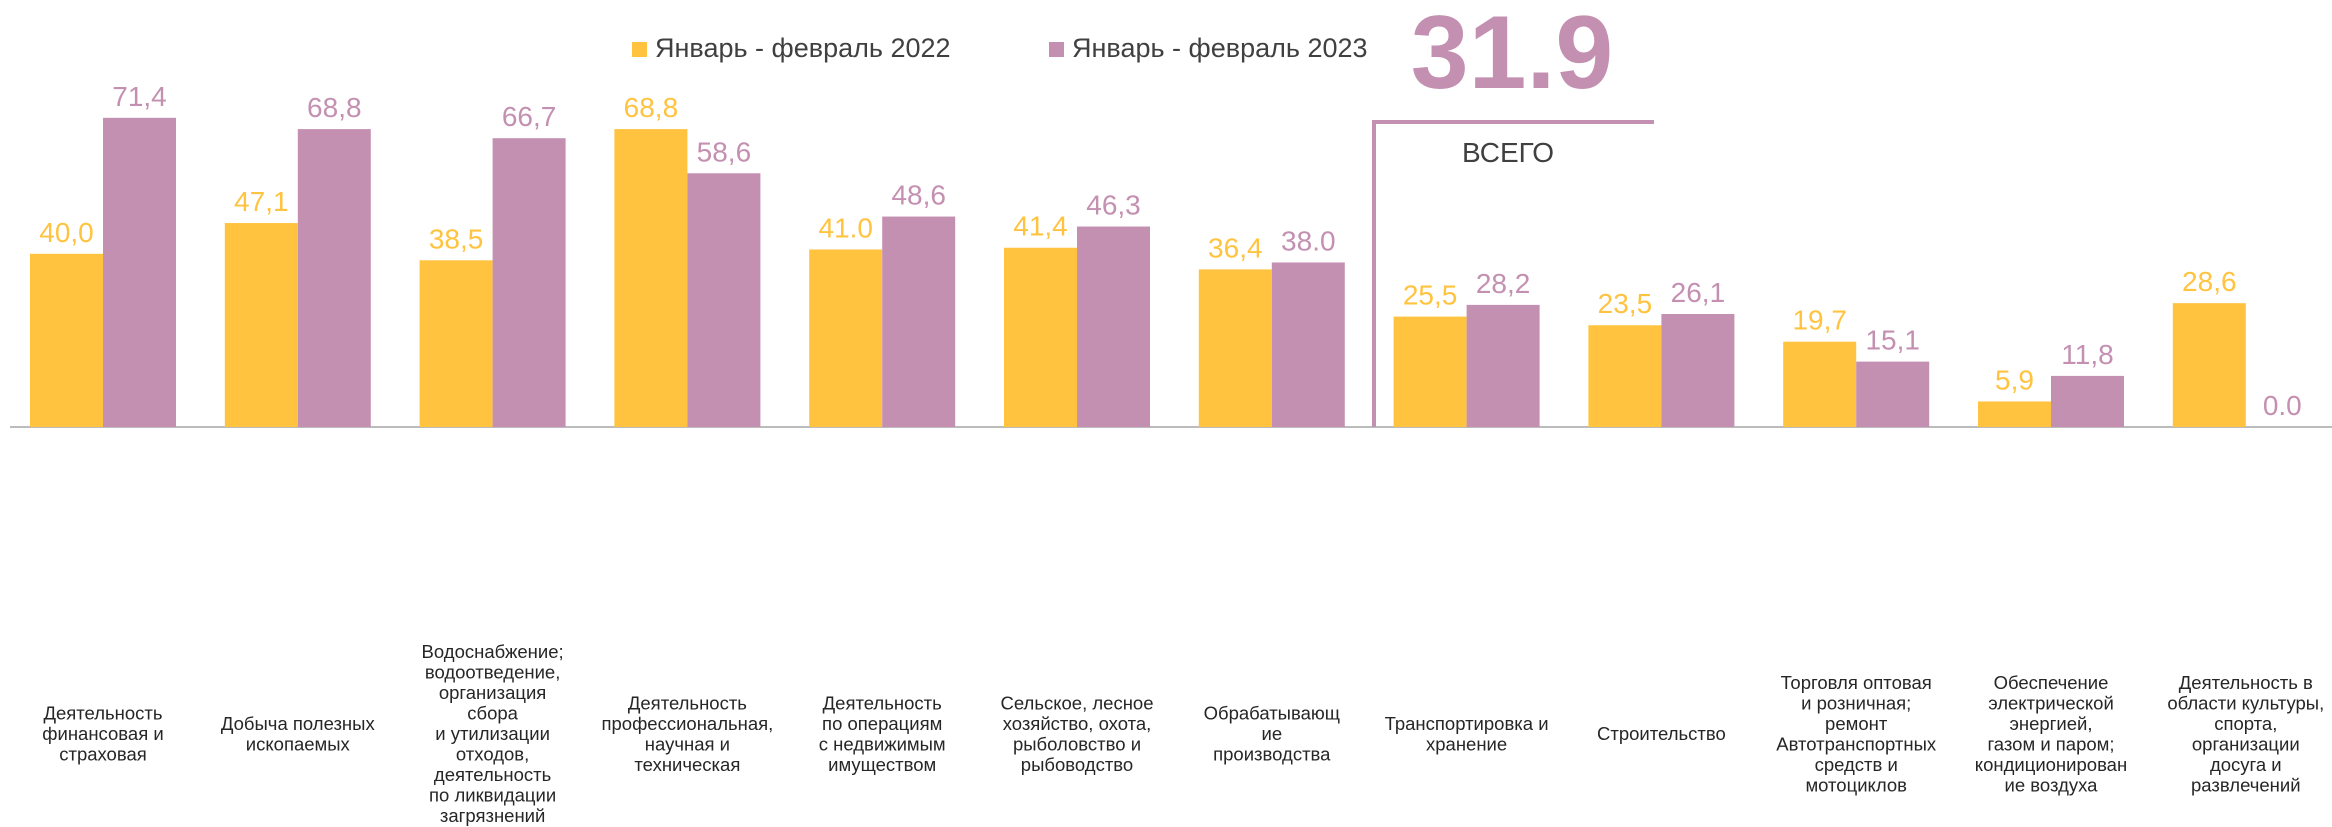 This screenshot has height=827, width=2332. I want to click on value-label: 46,3, so click(1113, 205).